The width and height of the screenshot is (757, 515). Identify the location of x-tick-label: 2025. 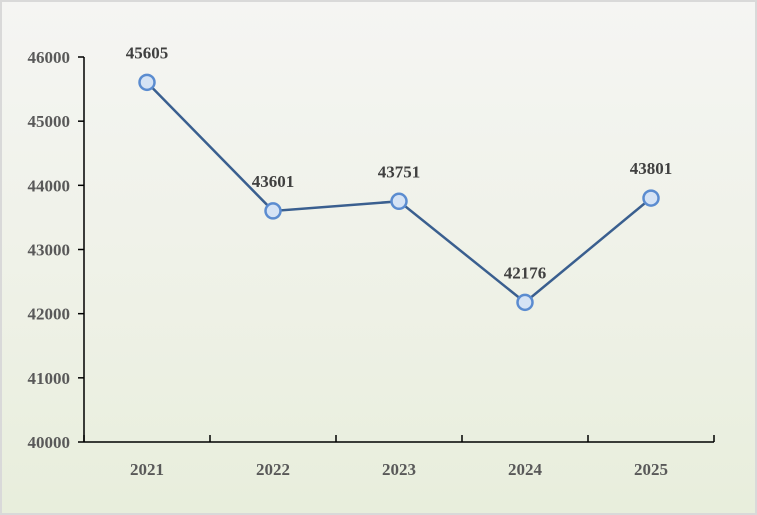
(651, 469).